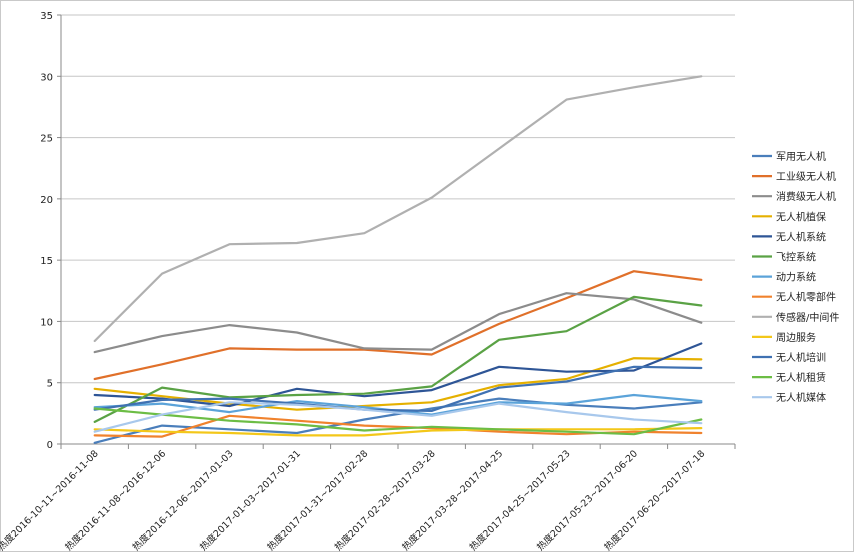 This screenshot has width=858, height=560. What do you see at coordinates (806, 176) in the screenshot?
I see `legend-label: 工业级无人机` at bounding box center [806, 176].